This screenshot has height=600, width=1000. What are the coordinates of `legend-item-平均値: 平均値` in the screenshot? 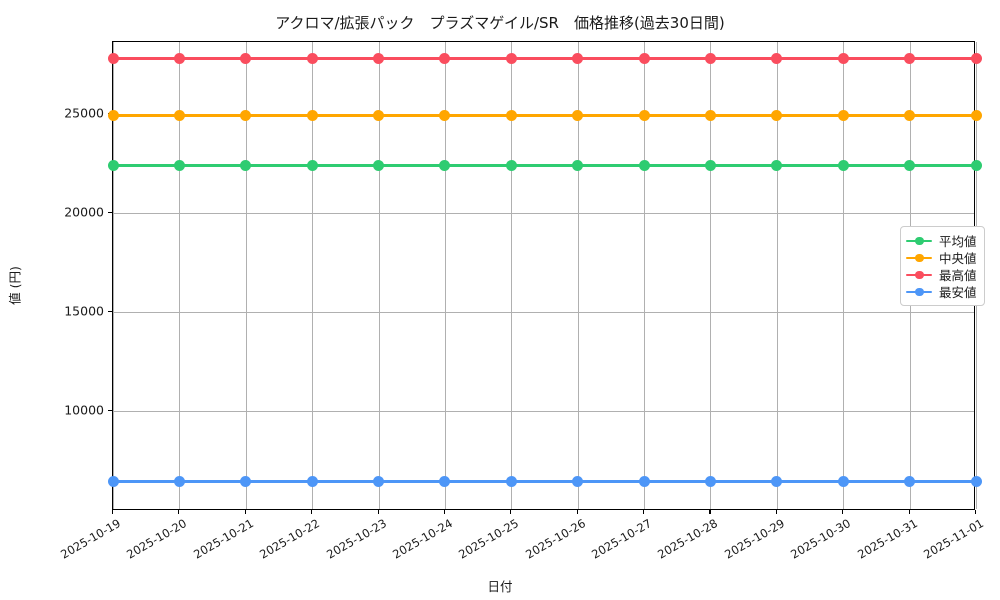 It's located at (941, 240).